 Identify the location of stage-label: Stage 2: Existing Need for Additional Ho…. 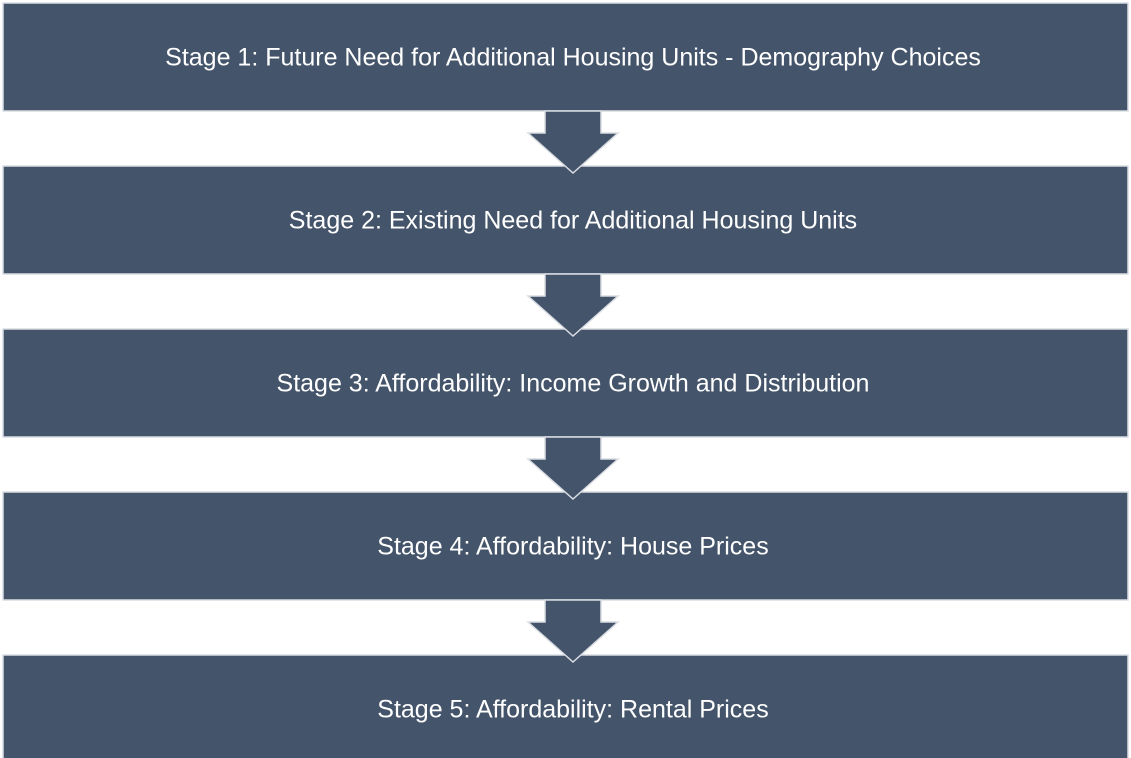
(573, 221).